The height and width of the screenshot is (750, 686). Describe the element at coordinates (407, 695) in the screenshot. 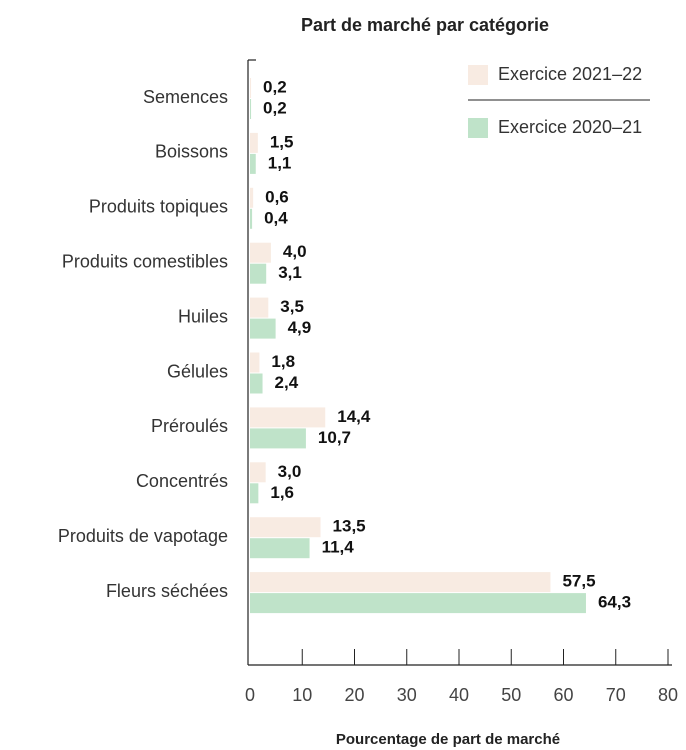

I see `x-tick-label: 30` at that location.